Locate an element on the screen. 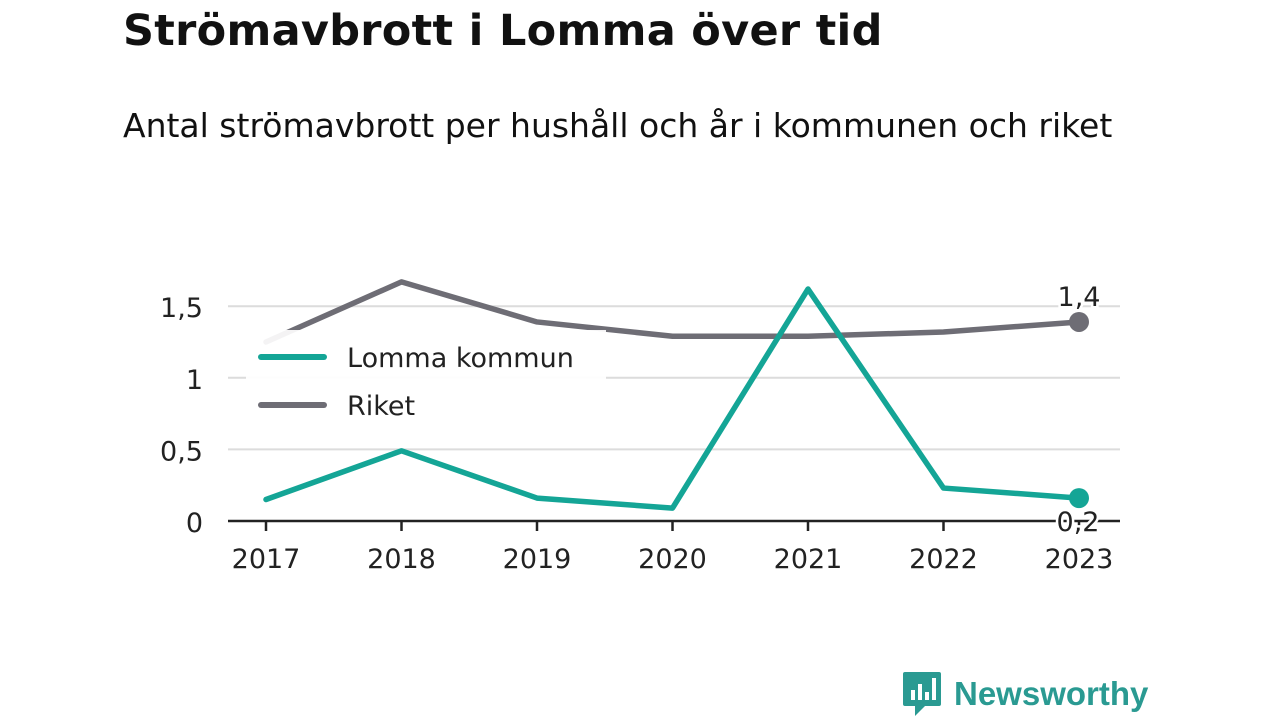  x-tick-label: 2017 is located at coordinates (266, 559).